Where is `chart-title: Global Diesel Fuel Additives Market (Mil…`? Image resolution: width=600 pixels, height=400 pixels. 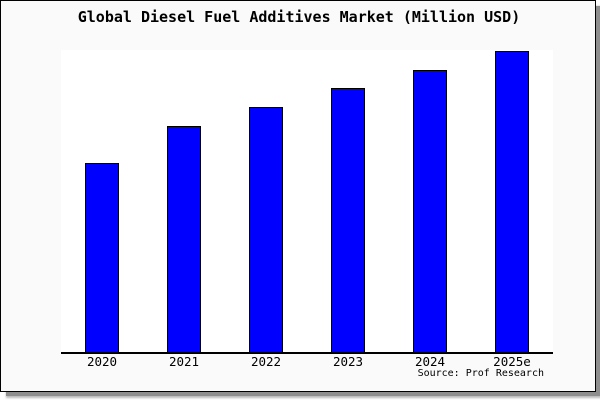 chart-title: Global Diesel Fuel Additives Market (Mil… is located at coordinates (299, 17).